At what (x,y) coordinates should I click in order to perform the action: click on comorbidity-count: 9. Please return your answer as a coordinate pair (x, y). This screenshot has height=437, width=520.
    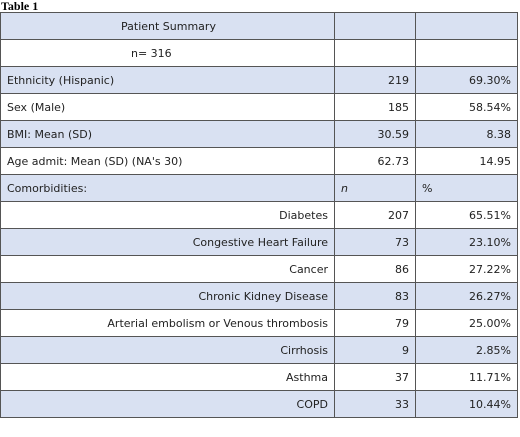
    Looking at the image, I should click on (375, 350).